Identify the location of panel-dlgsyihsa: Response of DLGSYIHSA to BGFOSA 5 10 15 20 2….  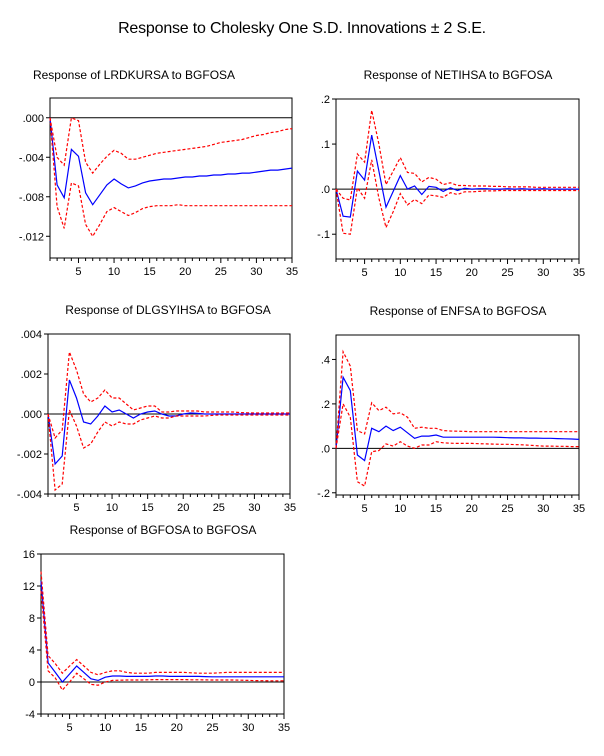
(156, 408).